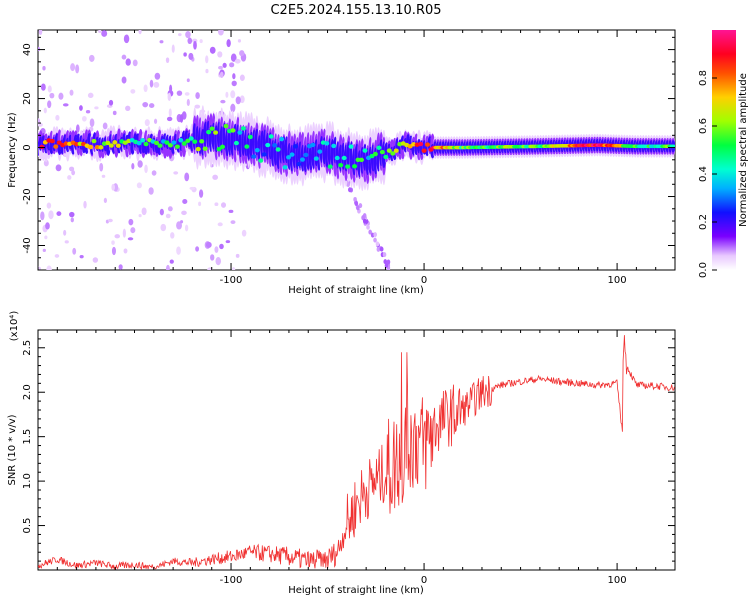 This screenshot has height=600, width=750. Describe the element at coordinates (703, 174) in the screenshot. I see `colorbar-tick-label: 0.4` at that location.